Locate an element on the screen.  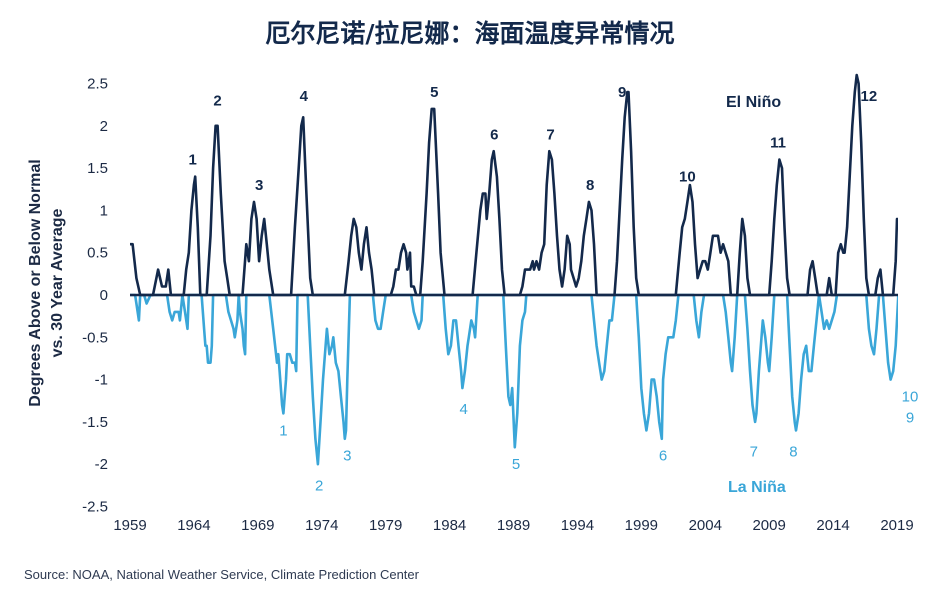
y-tick-label: 2.5 is located at coordinates (97, 84).